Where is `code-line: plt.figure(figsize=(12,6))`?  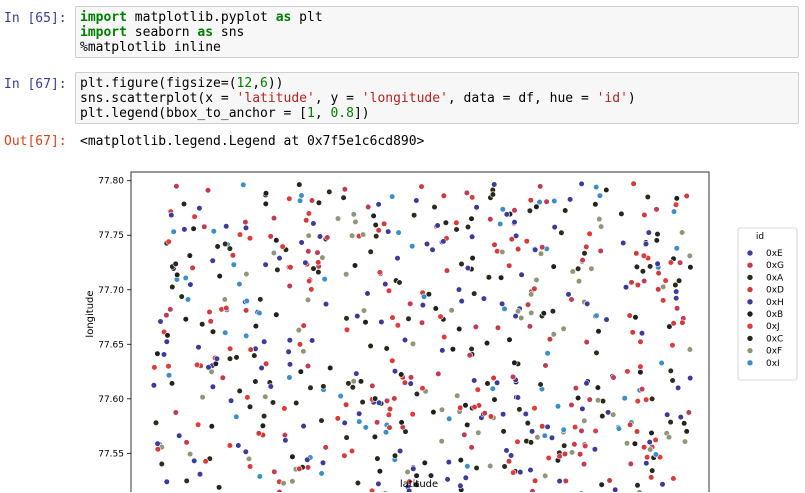
code-line: plt.figure(figsize=(12,6)) is located at coordinates (437, 83).